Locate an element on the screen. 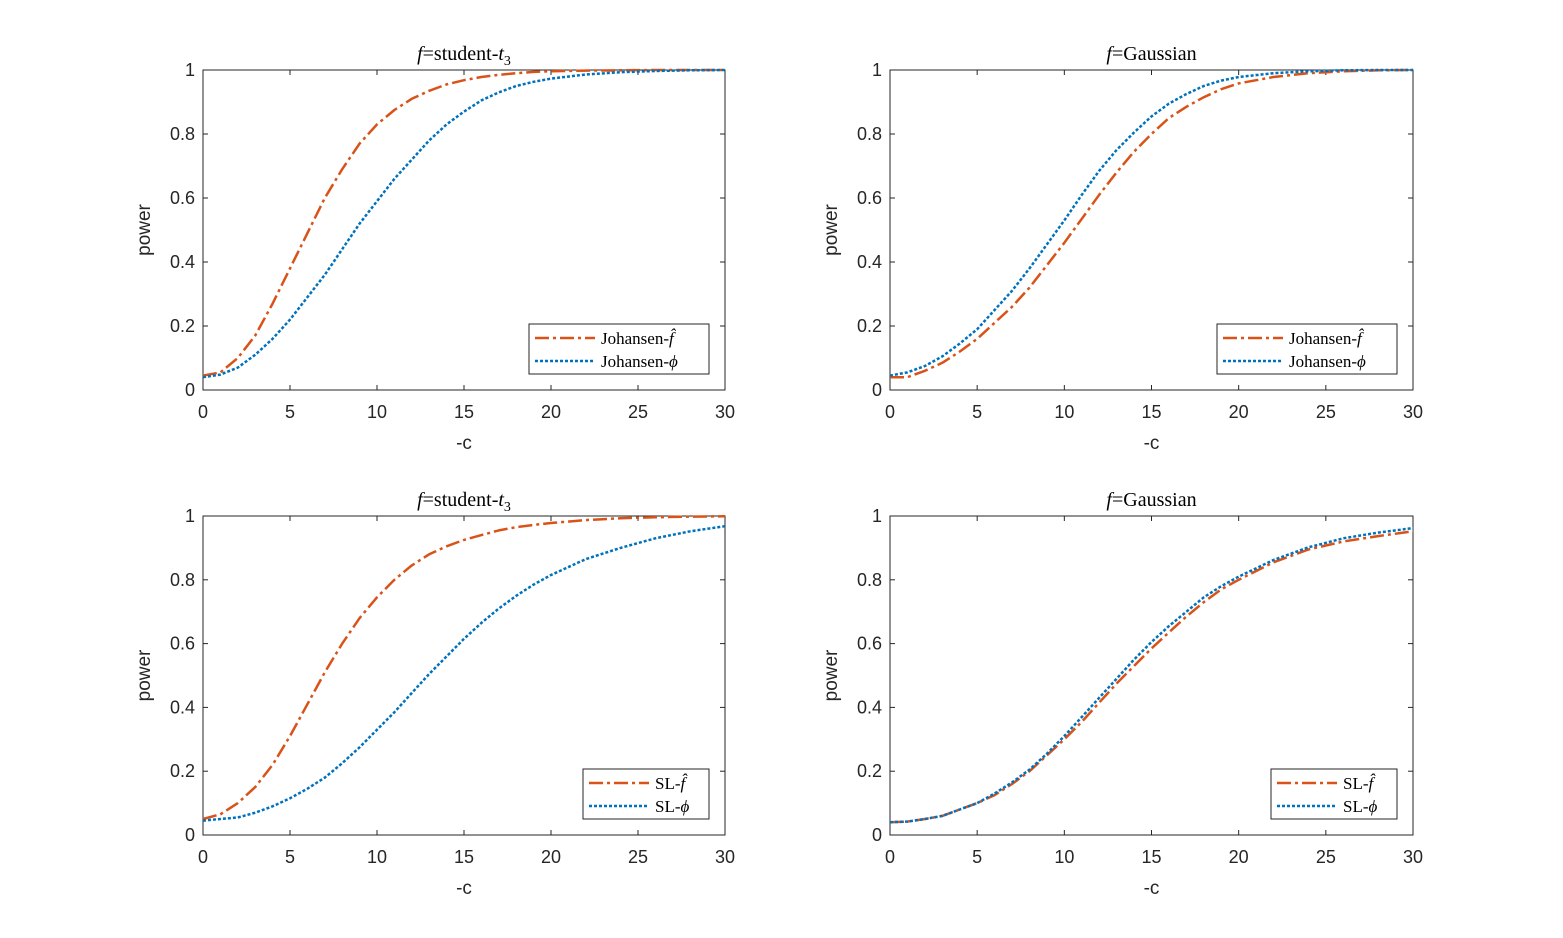 This screenshot has height=938, width=1563. legend-entry-2: SL-ϕ is located at coordinates (672, 806).